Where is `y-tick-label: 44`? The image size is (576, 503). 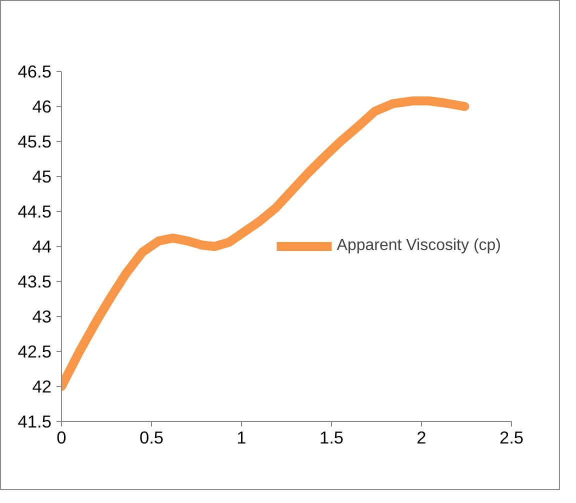
y-tick-label: 44 is located at coordinates (42, 246).